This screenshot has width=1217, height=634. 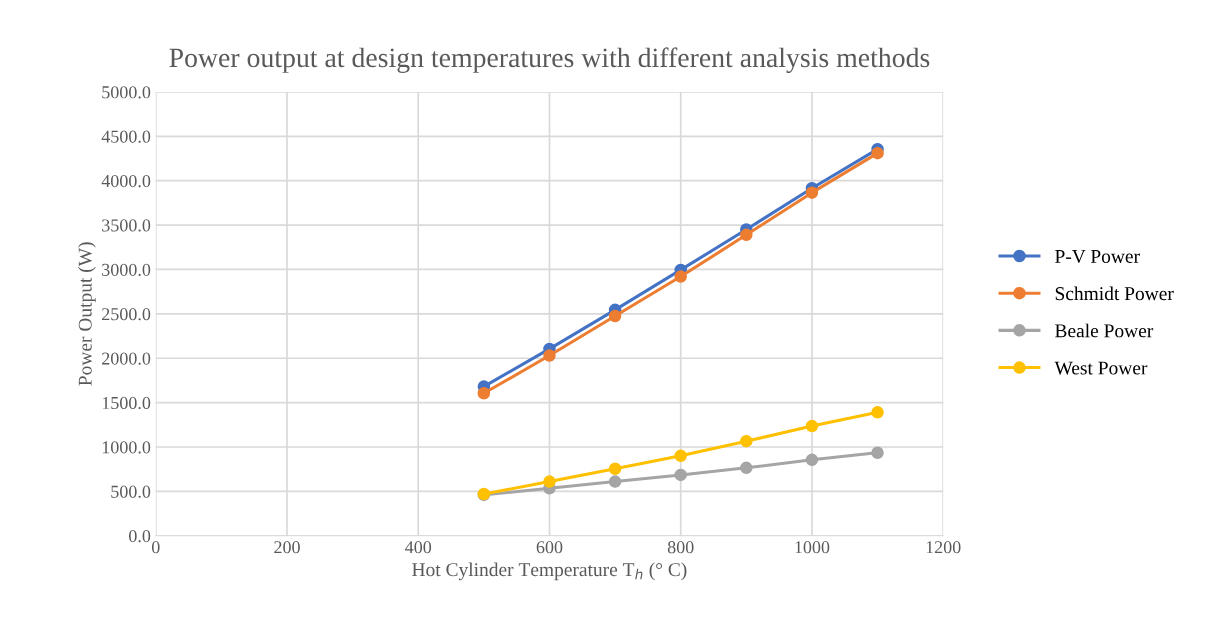 I want to click on x-tick-label: 0, so click(x=155, y=547).